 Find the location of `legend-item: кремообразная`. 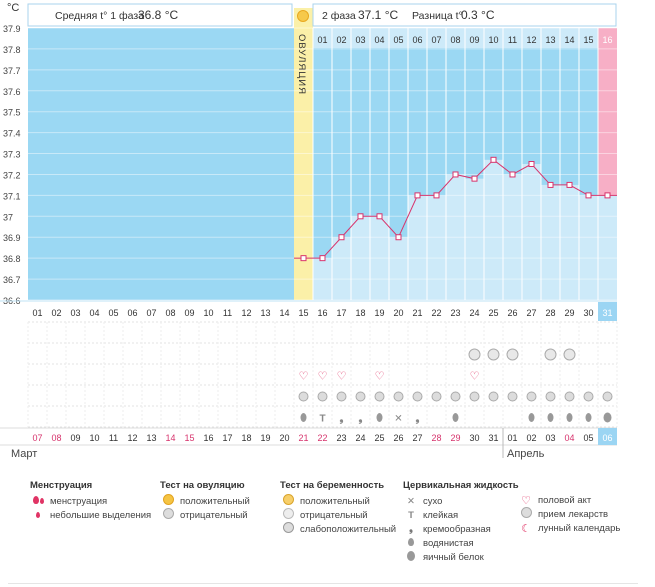

legend-item: кремообразная is located at coordinates (457, 529).